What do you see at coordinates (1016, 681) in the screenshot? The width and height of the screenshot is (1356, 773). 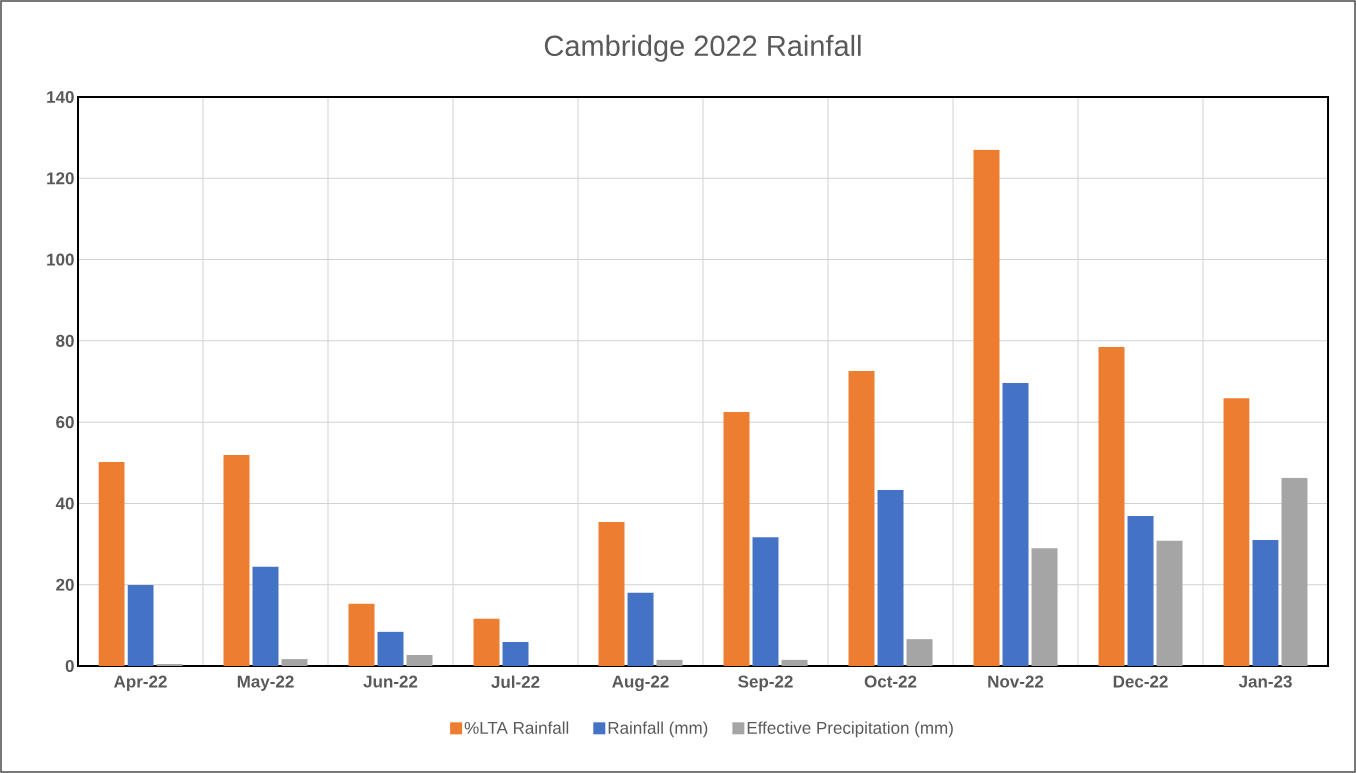 I see `x-tick-label: Nov-22` at bounding box center [1016, 681].